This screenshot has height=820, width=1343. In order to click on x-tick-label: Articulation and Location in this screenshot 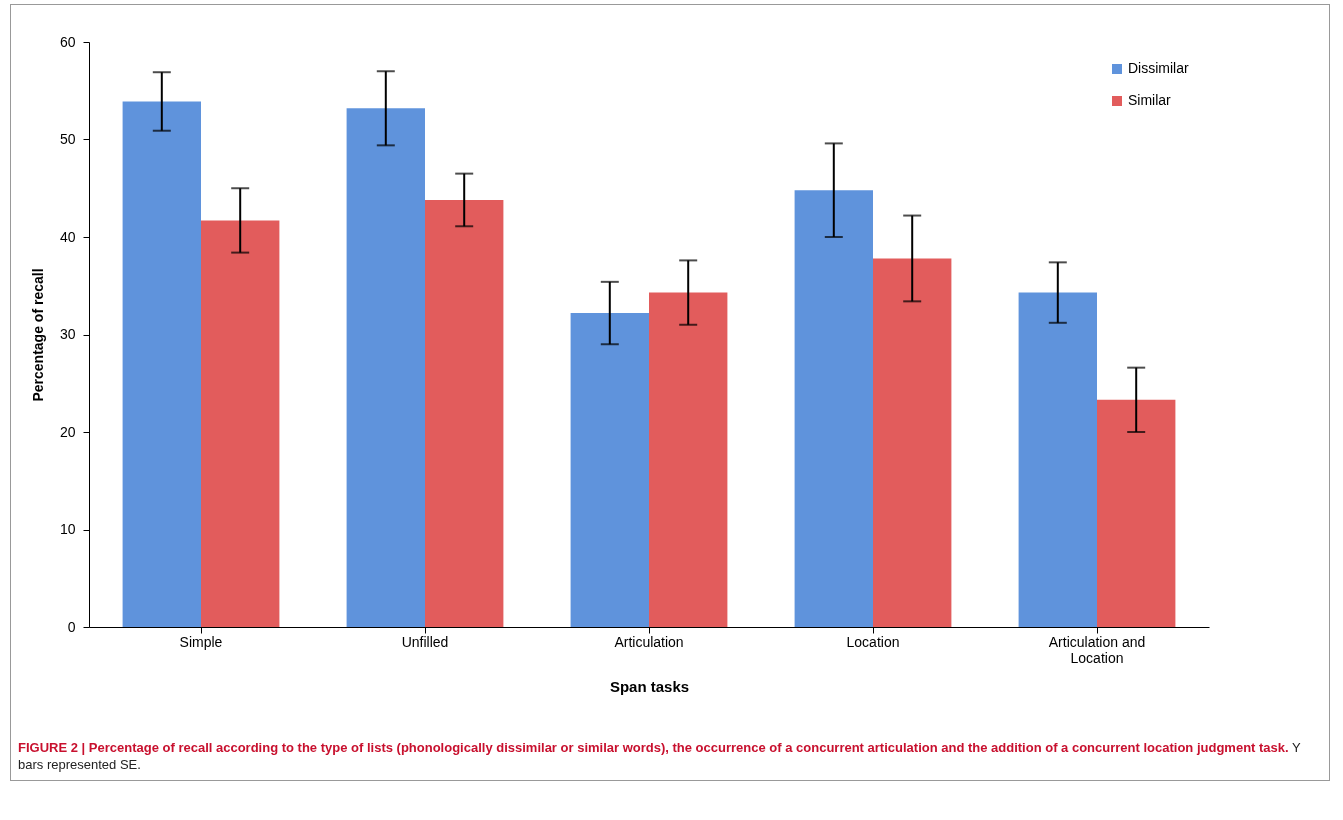, I will do `click(1097, 649)`.